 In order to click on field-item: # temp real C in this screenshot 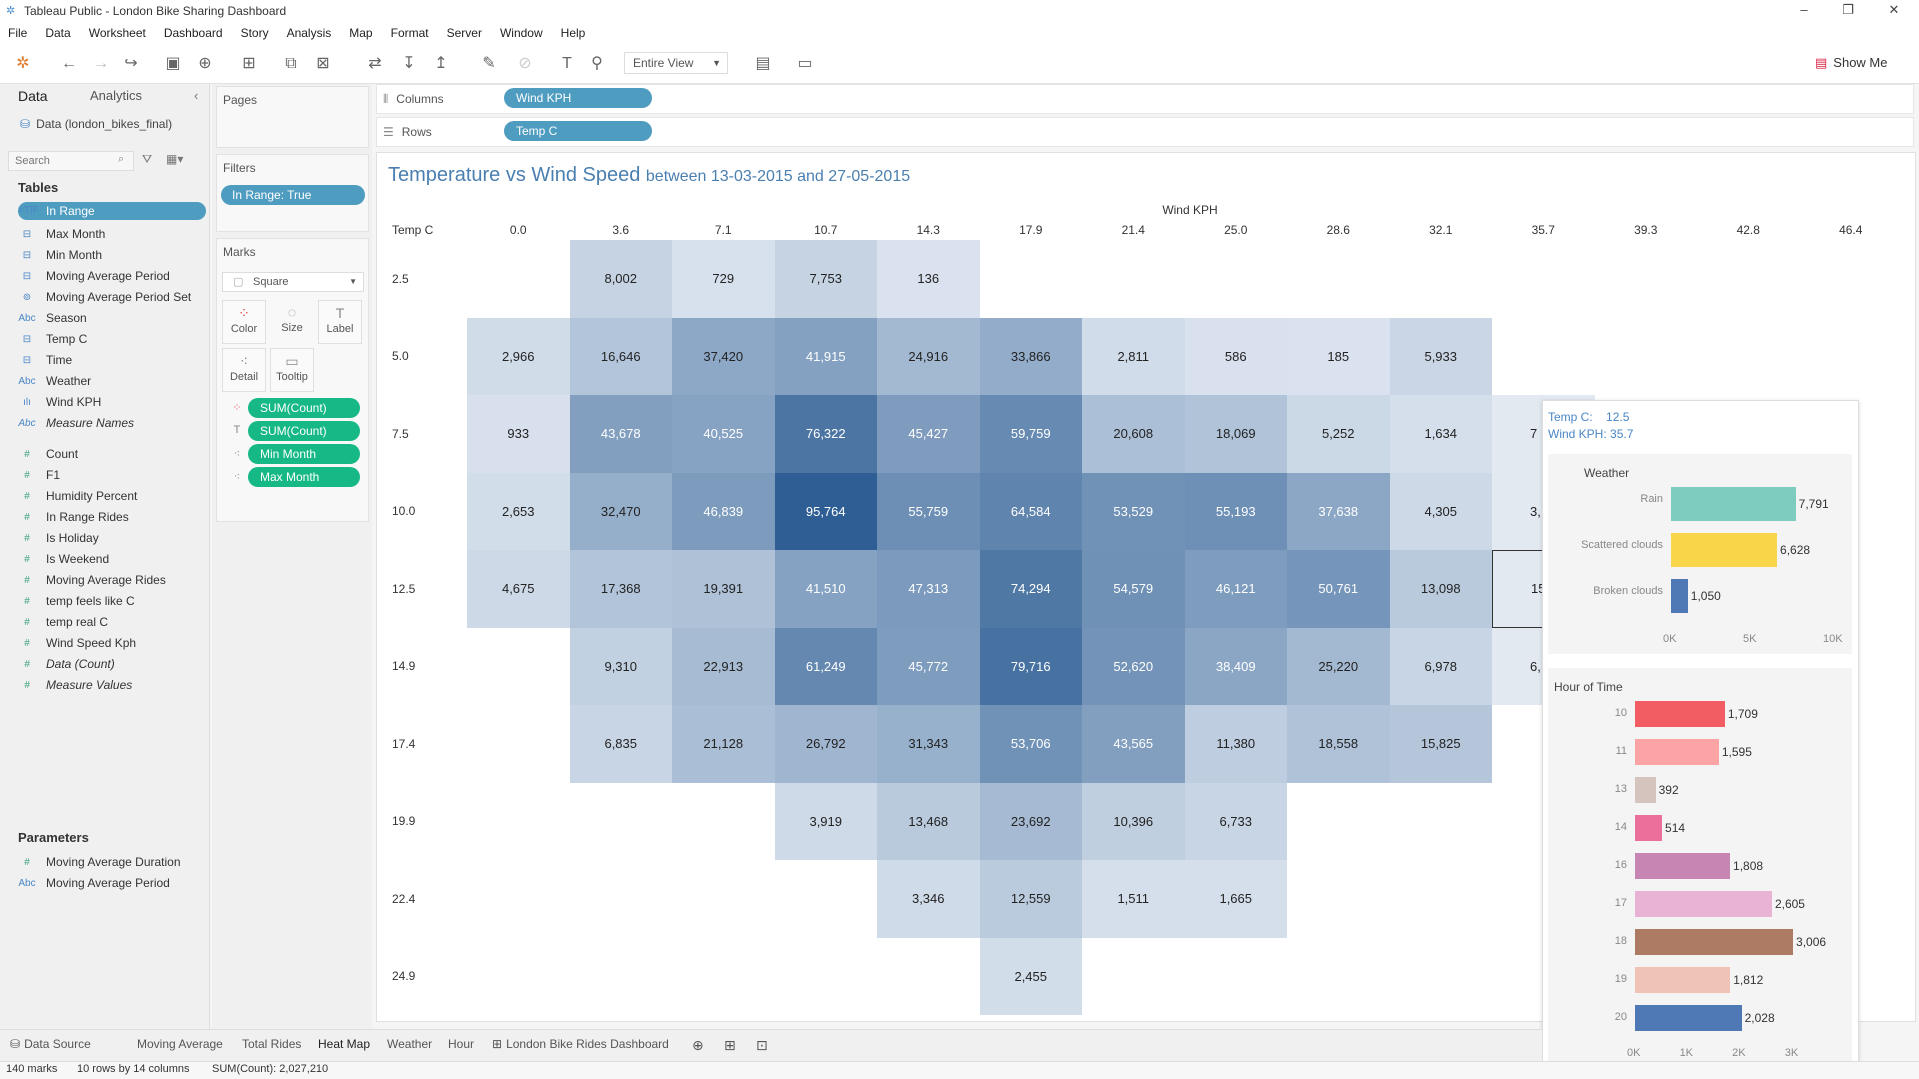, I will do `click(63, 622)`.